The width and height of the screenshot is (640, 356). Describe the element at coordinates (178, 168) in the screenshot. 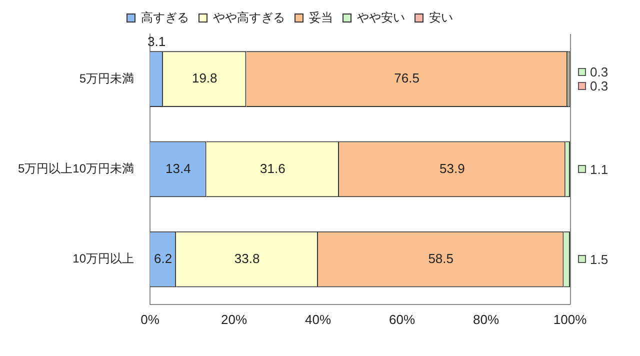

I see `data-label: 13.4` at that location.